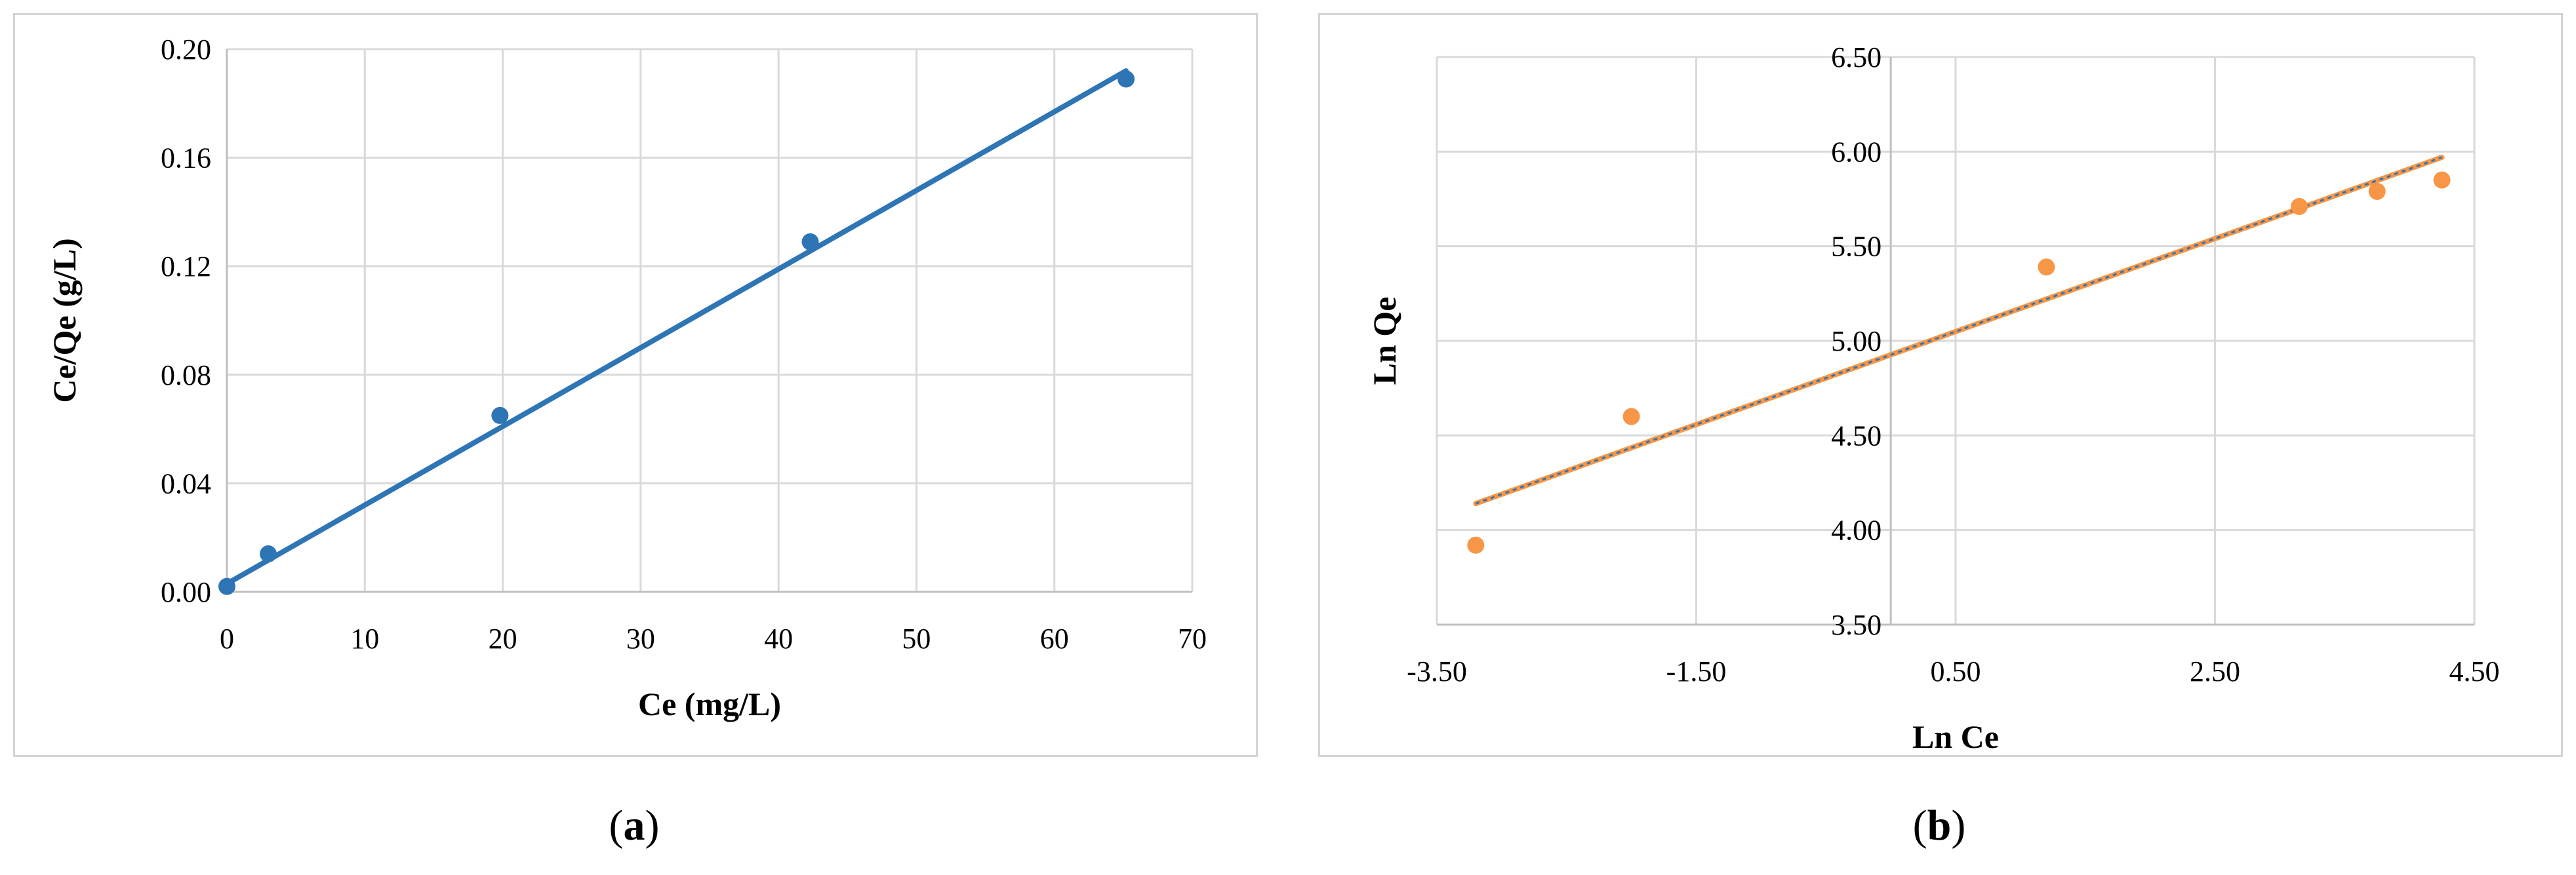  Describe the element at coordinates (2474, 672) in the screenshot. I see `chart-b-x-tick-label: 4.50` at that location.